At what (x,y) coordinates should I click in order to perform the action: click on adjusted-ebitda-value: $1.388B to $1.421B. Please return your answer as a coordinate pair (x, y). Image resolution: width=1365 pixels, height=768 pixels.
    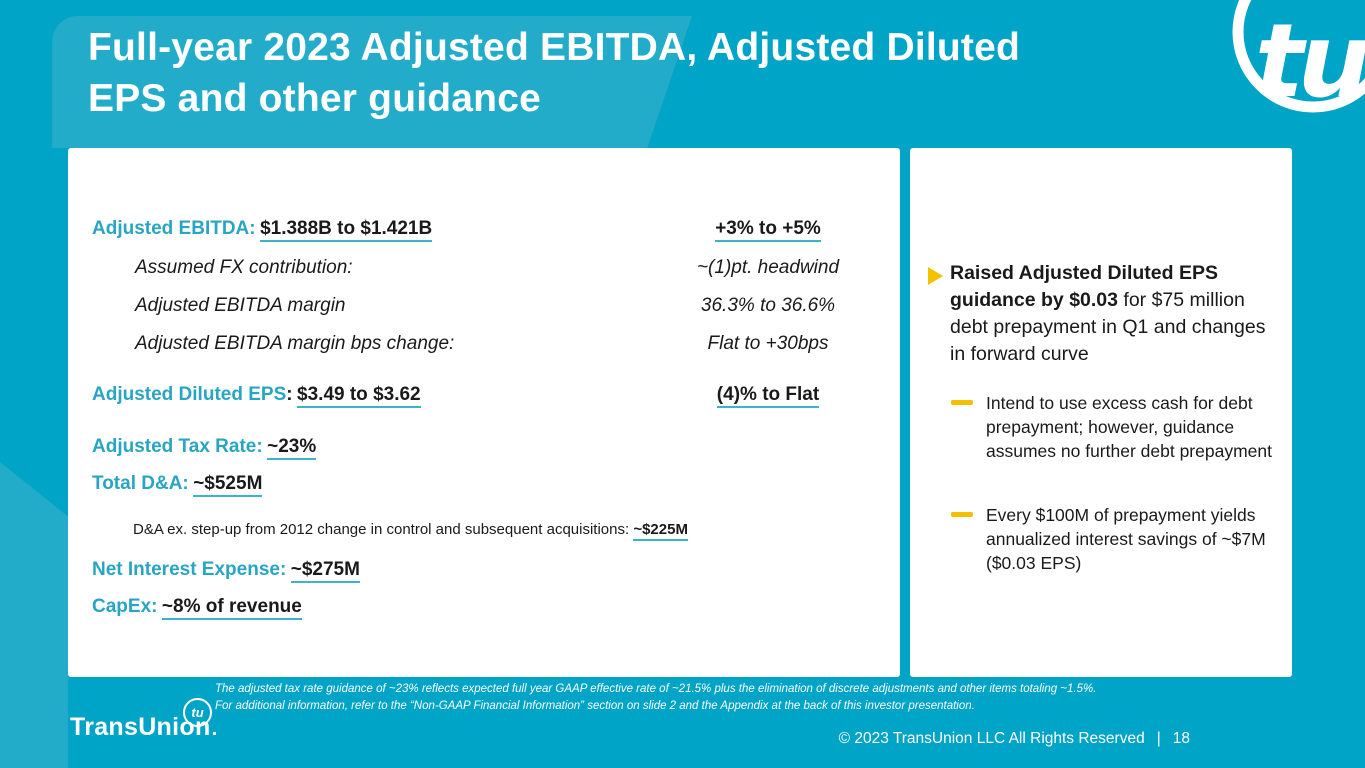
    Looking at the image, I should click on (346, 230).